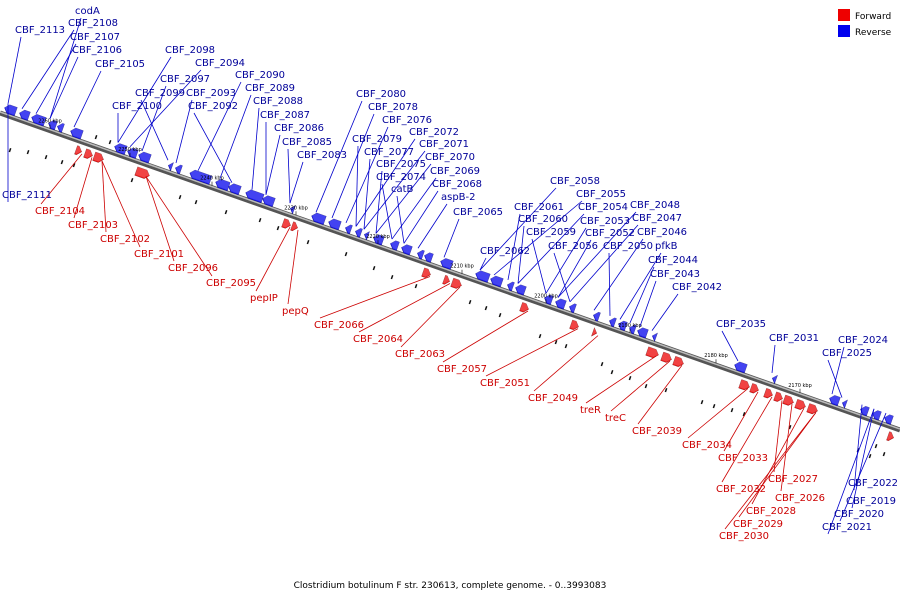 This screenshot has width=900, height=600. Describe the element at coordinates (697, 287) in the screenshot. I see `reverse-gene-label: CBF_2042` at that location.